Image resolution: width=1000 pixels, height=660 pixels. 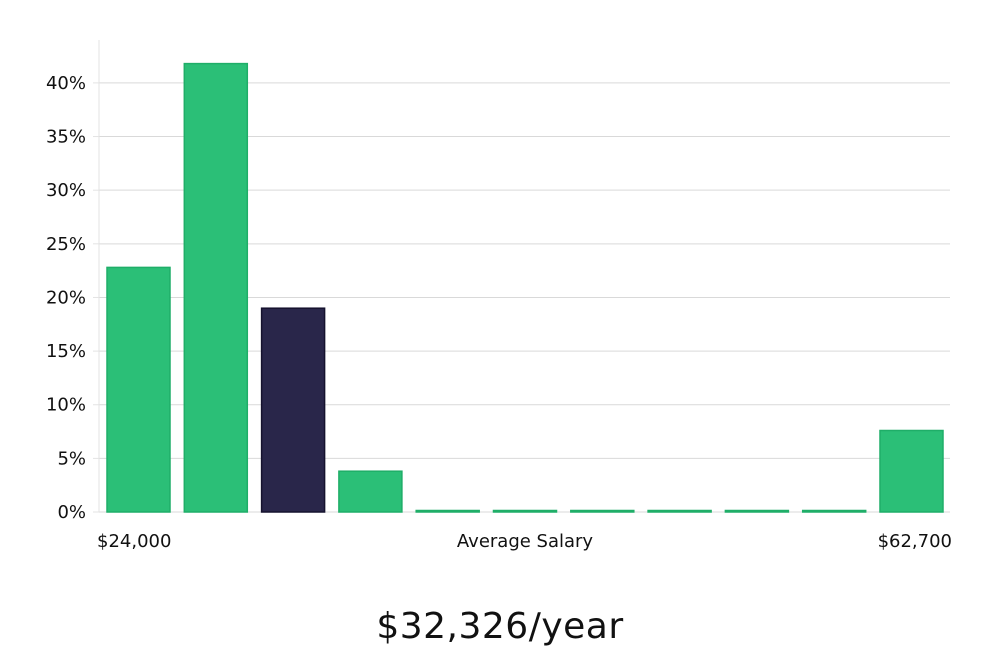 I want to click on y-tick-label: 15%, so click(x=66, y=351).